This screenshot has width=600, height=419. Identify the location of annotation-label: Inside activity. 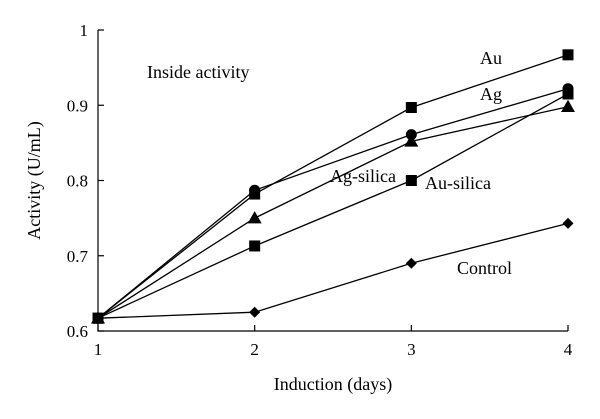
(198, 72).